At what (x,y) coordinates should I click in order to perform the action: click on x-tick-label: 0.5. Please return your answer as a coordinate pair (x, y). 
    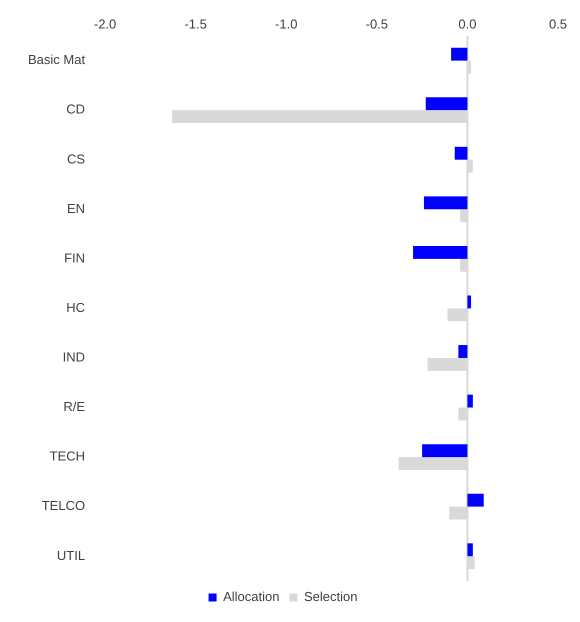
    Looking at the image, I should click on (558, 24).